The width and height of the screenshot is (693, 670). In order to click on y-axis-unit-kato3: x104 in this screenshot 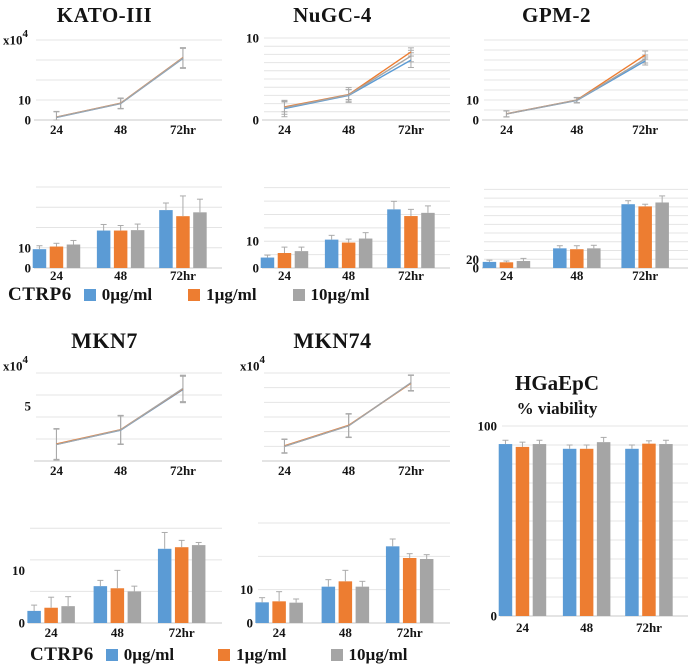, I will do `click(16, 38)`.